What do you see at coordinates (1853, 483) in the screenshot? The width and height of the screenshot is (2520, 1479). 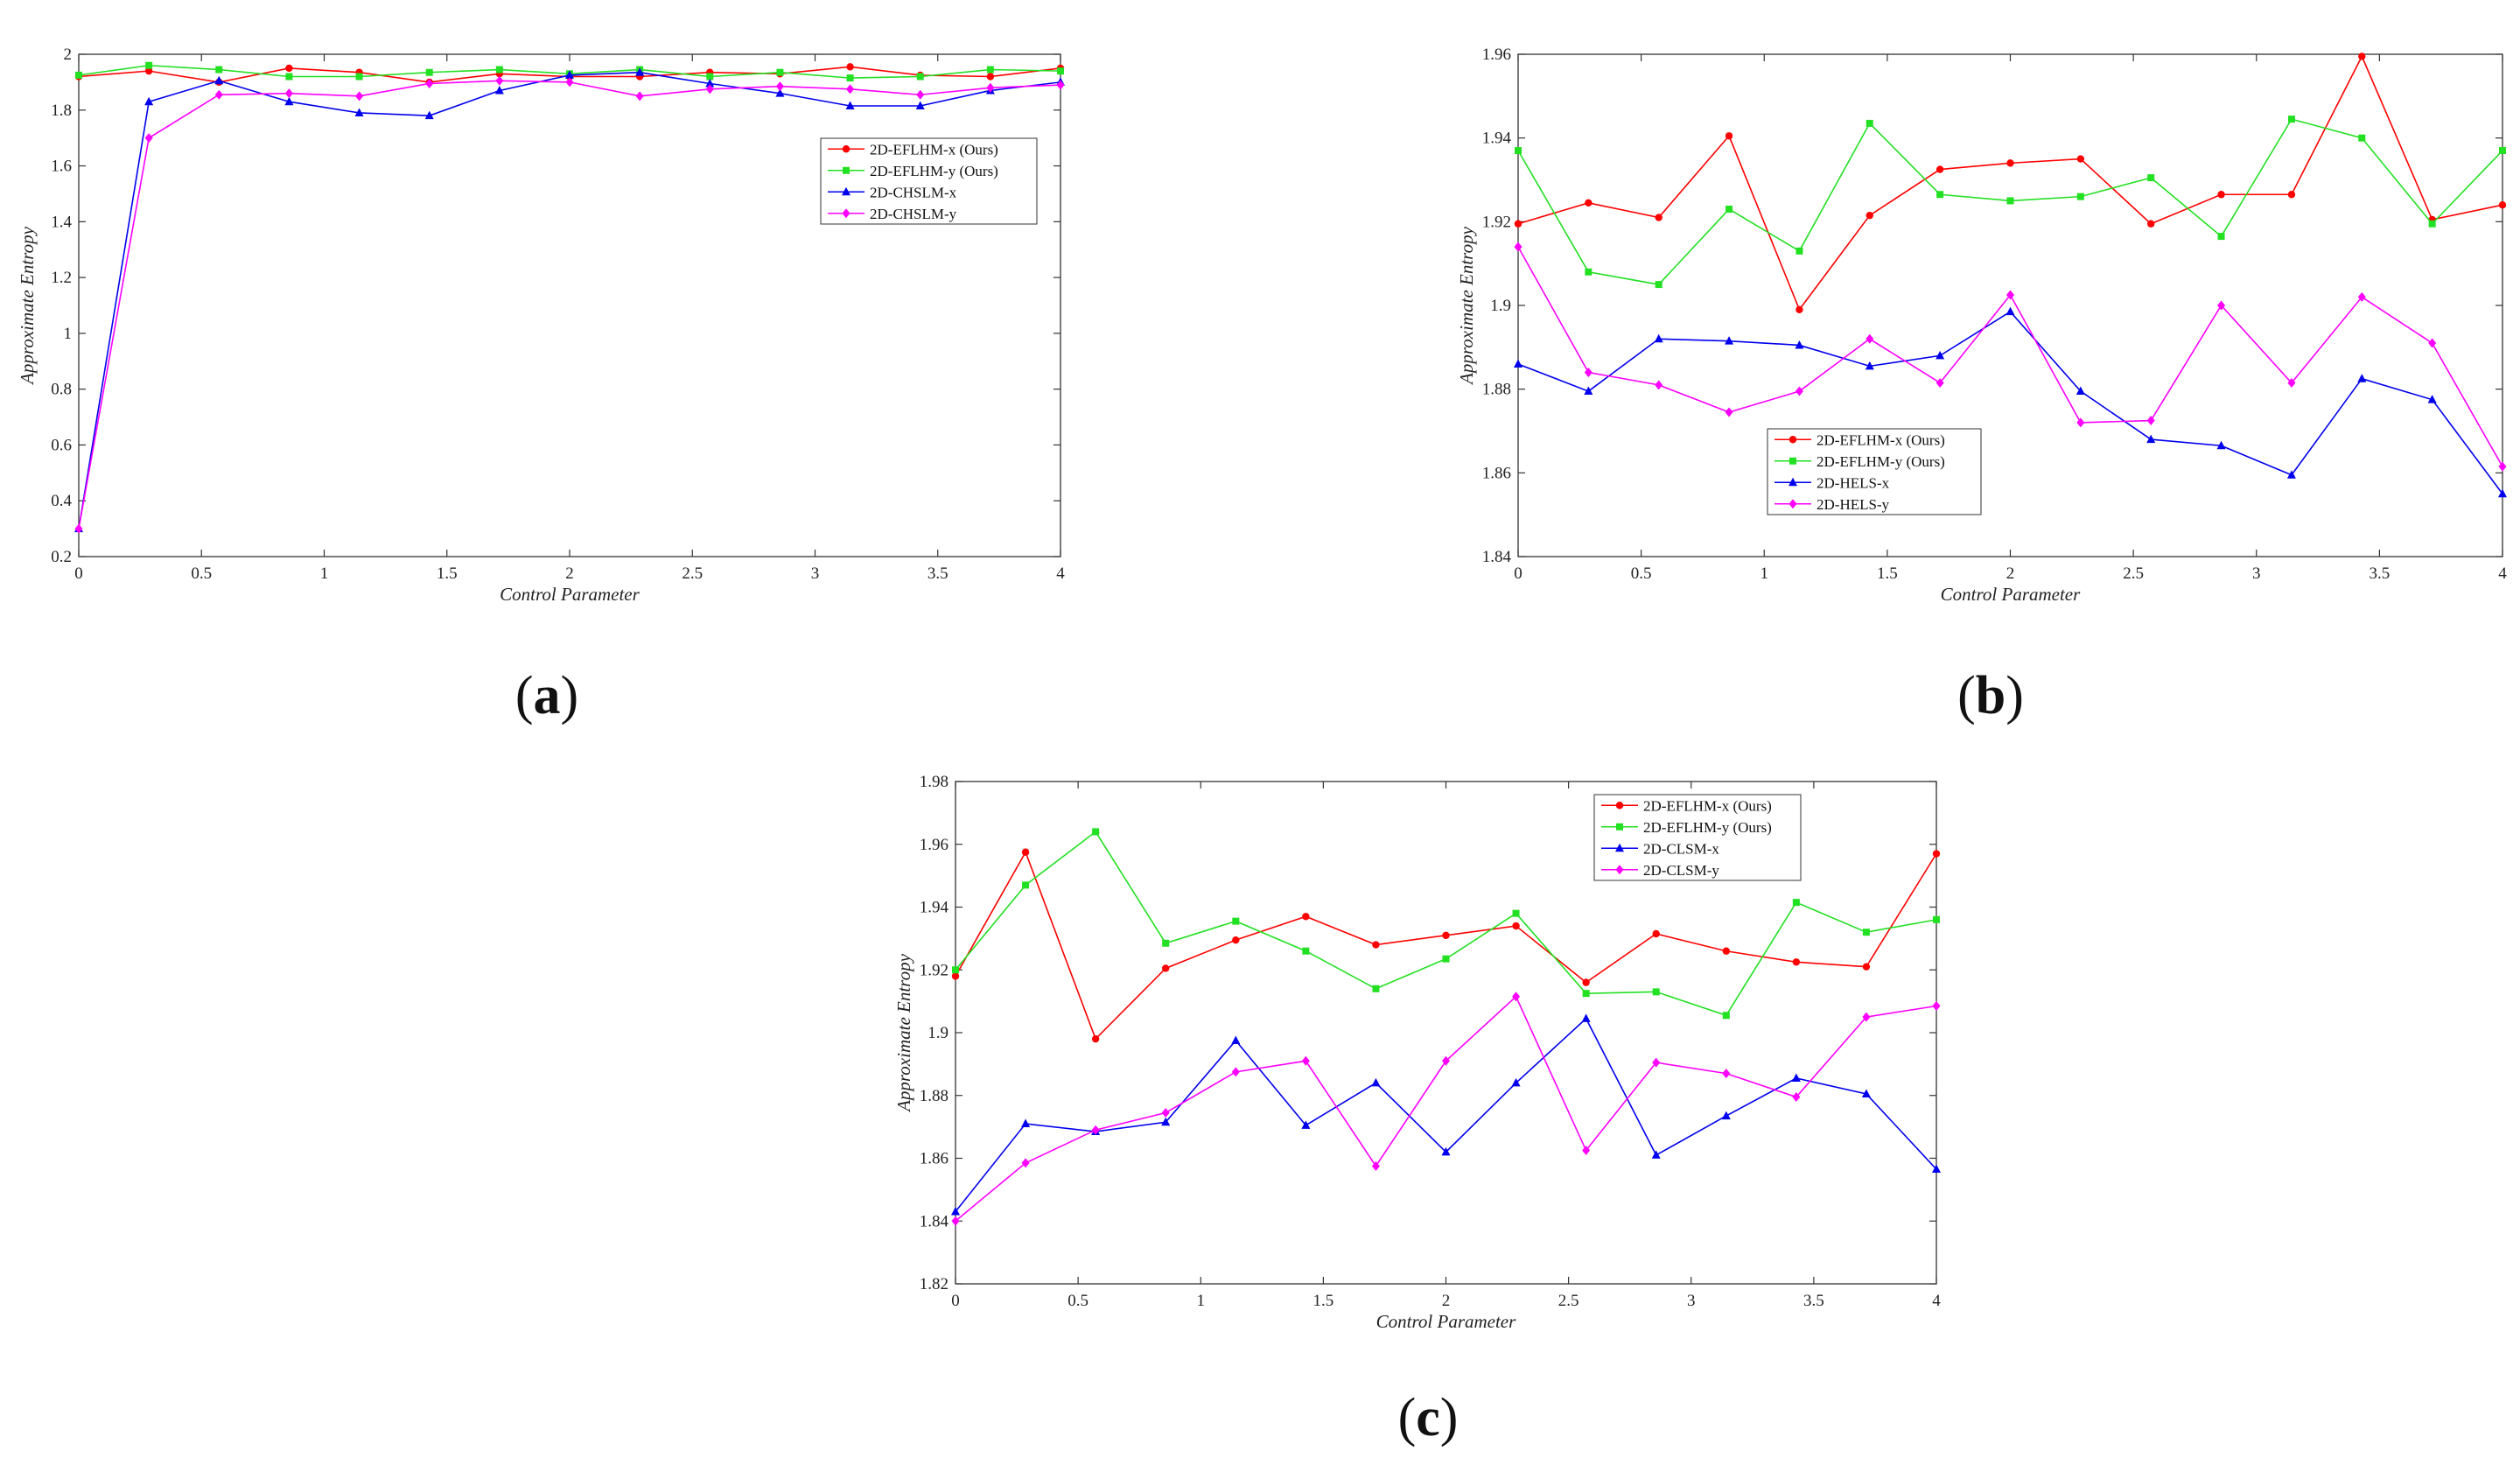 I see `legend-label: 2D-HELS-x` at bounding box center [1853, 483].